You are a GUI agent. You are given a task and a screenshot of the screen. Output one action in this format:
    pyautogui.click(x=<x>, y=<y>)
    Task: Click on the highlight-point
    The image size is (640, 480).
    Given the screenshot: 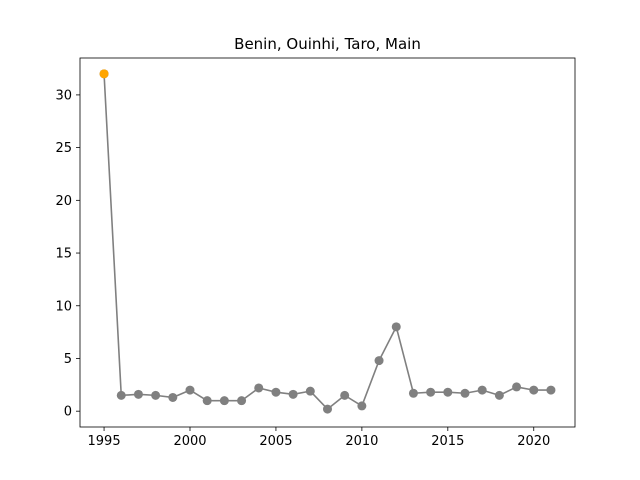 What is the action you would take?
    pyautogui.click(x=104, y=74)
    